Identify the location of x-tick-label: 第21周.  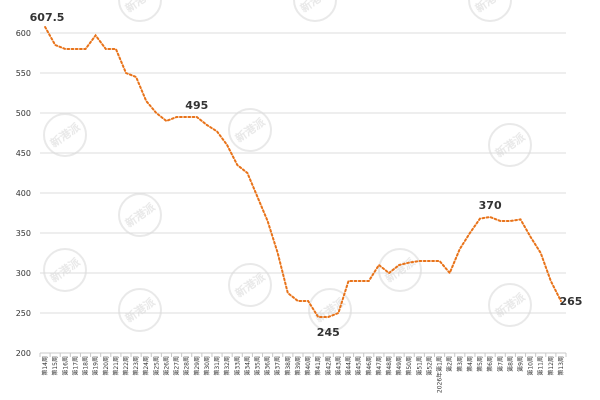
(116, 366).